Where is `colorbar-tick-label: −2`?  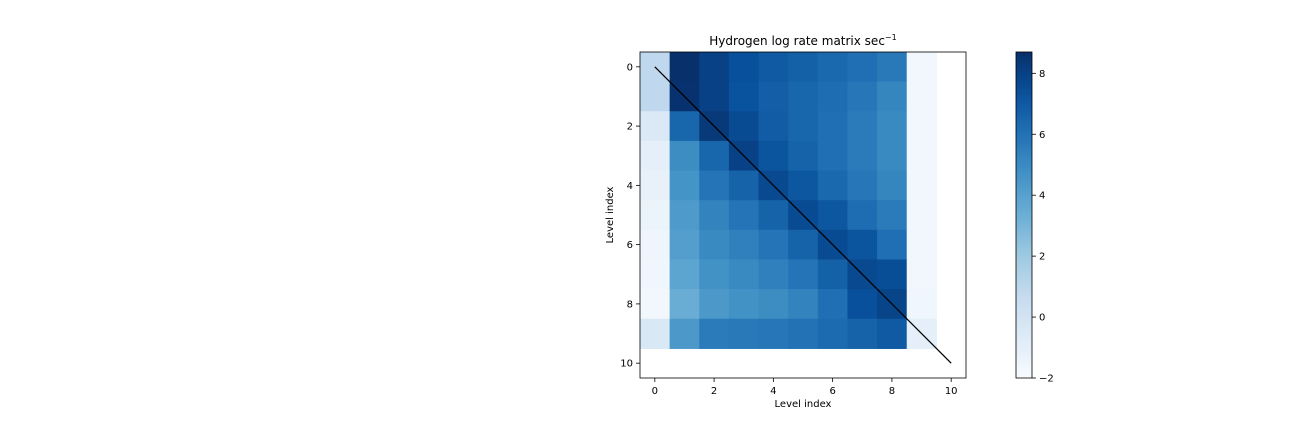
colorbar-tick-label: −2 is located at coordinates (1046, 379).